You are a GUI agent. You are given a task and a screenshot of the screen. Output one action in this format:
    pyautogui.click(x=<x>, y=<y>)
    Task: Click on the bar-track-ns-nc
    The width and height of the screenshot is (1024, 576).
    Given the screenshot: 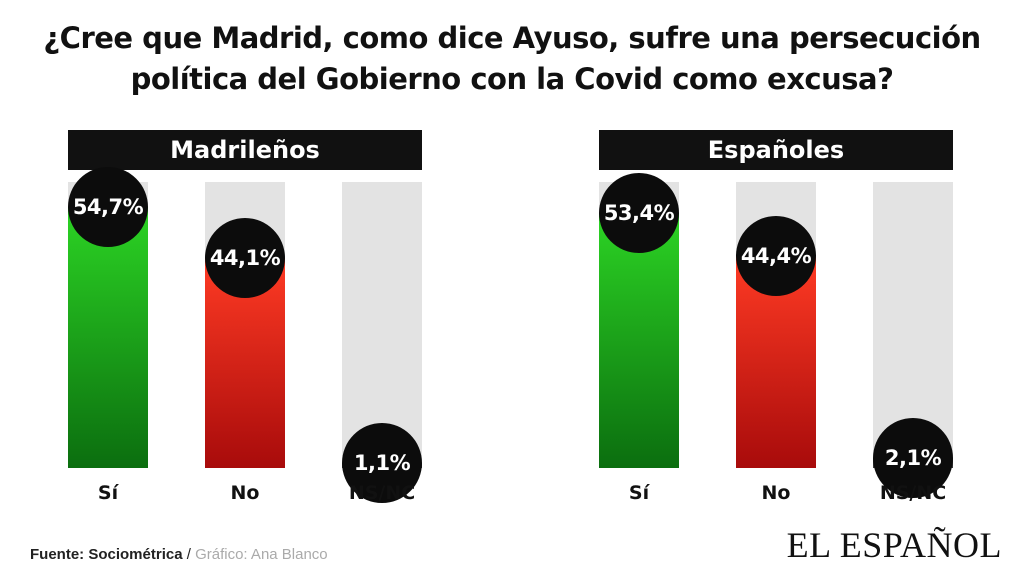 What is the action you would take?
    pyautogui.click(x=382, y=325)
    